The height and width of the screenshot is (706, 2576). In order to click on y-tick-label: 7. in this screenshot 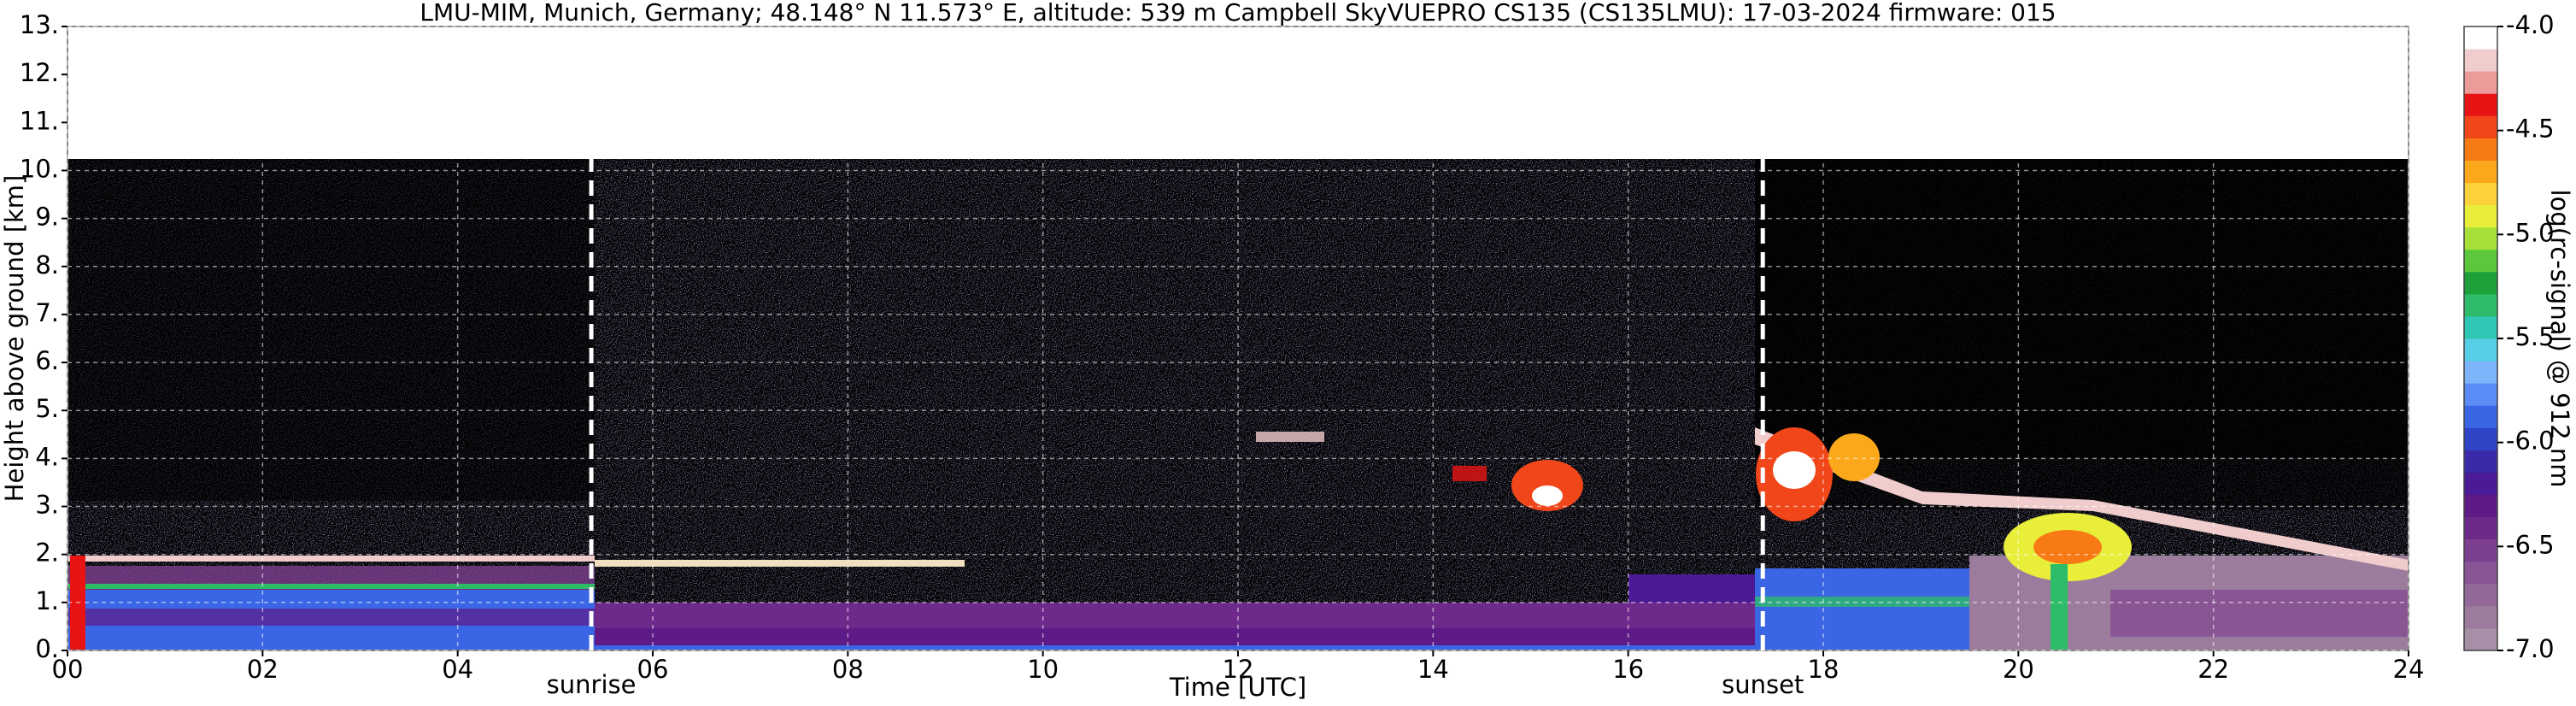, I will do `click(47, 312)`.